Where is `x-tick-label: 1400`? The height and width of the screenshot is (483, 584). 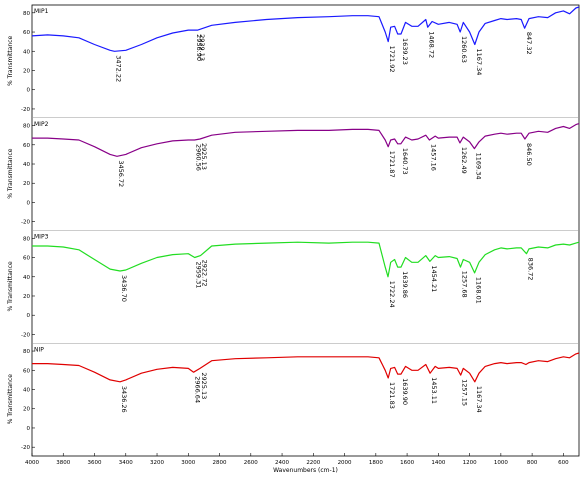
x-tick-label: 1400 is located at coordinates (438, 463).